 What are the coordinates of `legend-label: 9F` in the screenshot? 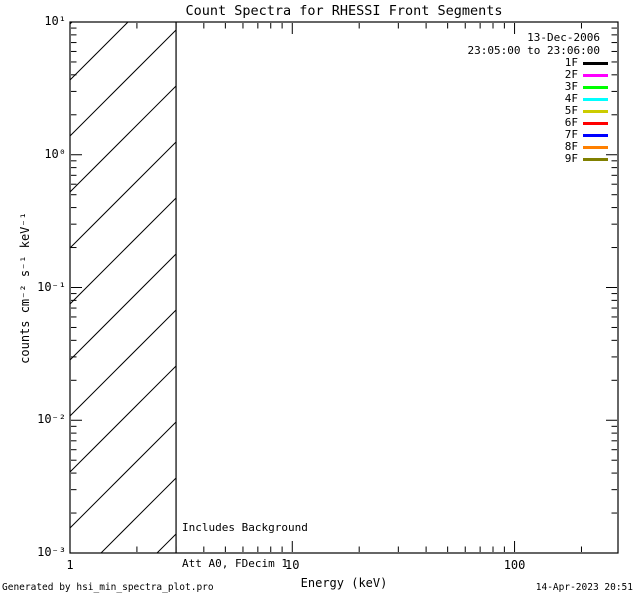 It's located at (571, 158).